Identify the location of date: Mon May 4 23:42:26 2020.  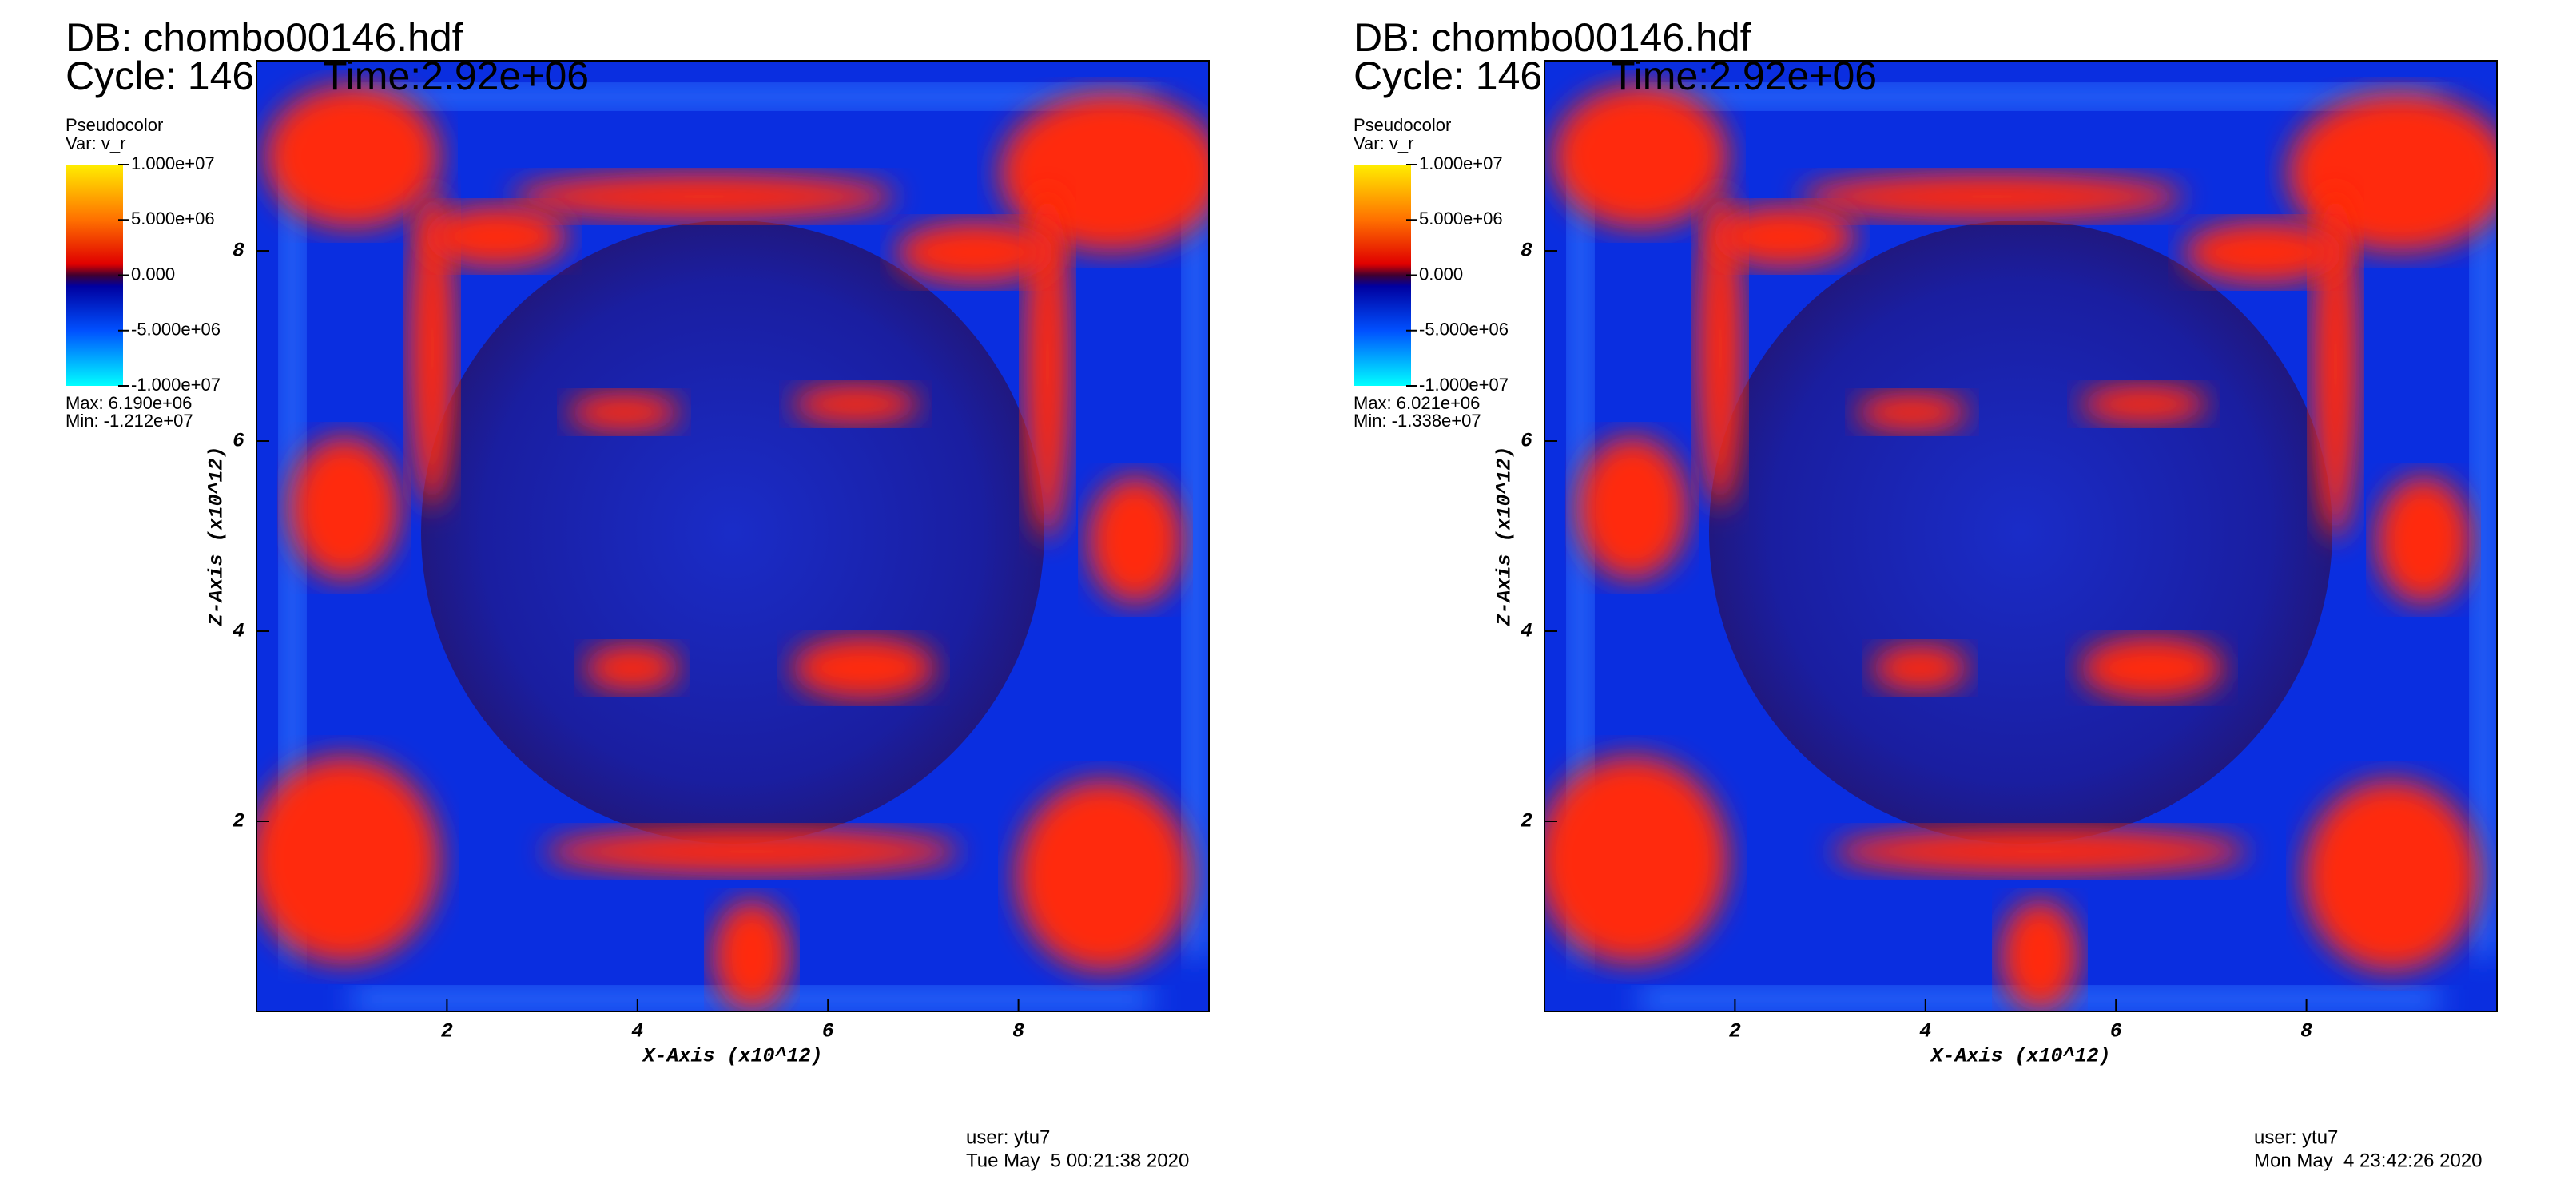
(2368, 1160).